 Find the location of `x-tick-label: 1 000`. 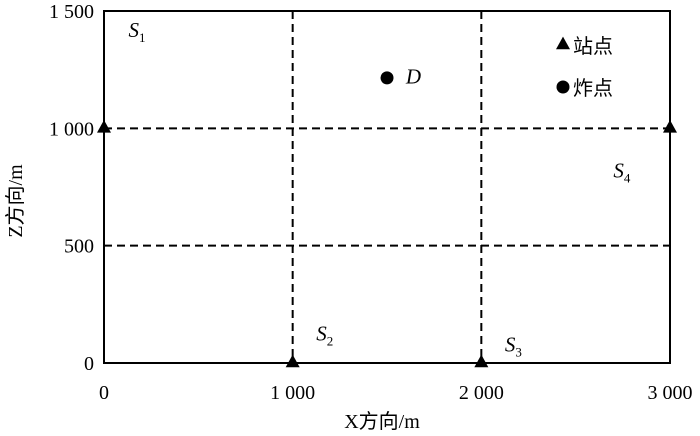

x-tick-label: 1 000 is located at coordinates (292, 393).